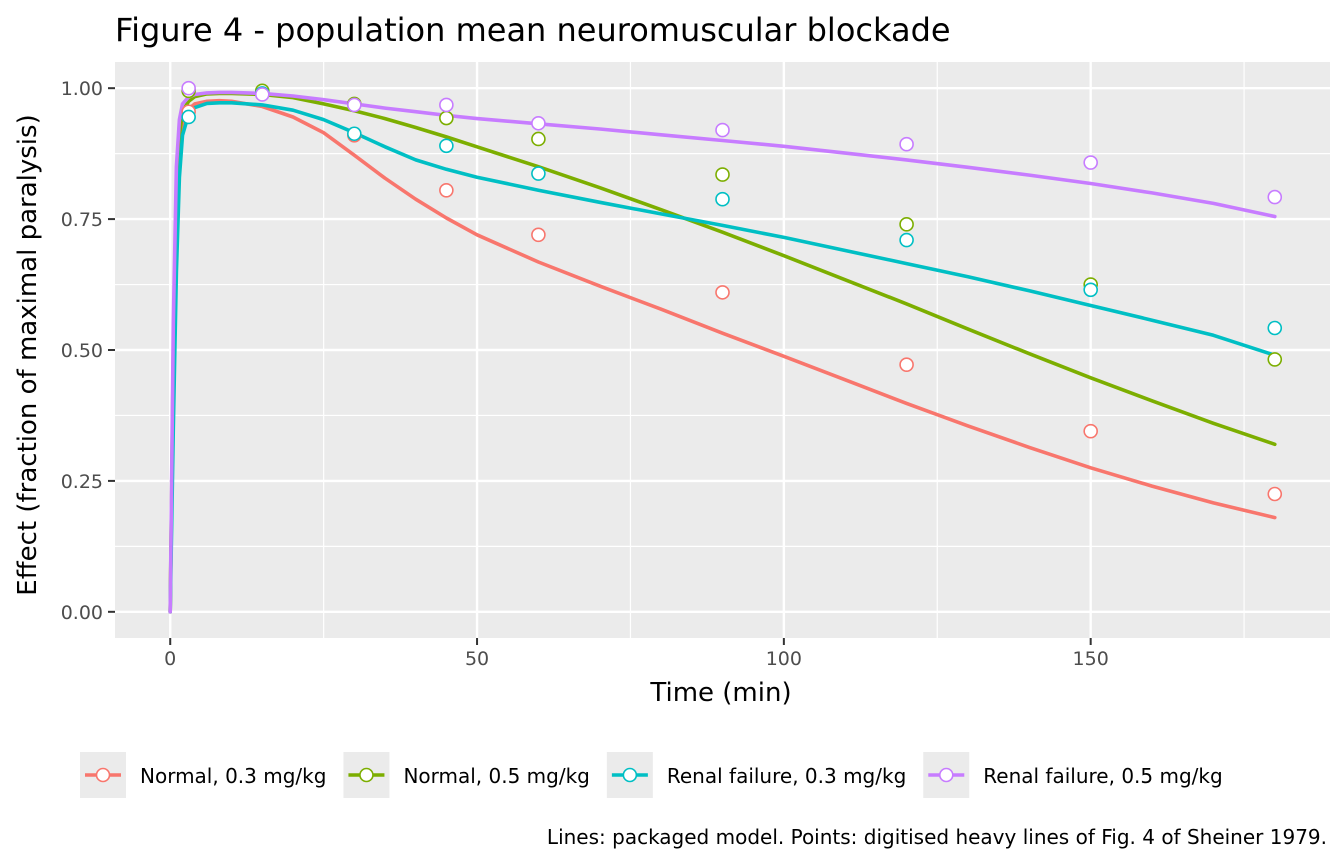 This screenshot has width=1344, height=864. Describe the element at coordinates (82, 482) in the screenshot. I see `y-tick-label: 0.25` at that location.